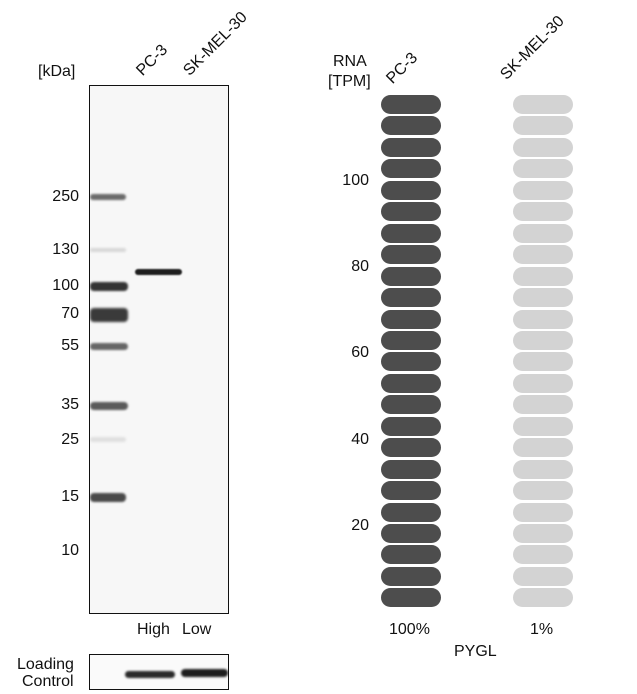 This screenshot has height=694, width=637. What do you see at coordinates (57, 71) in the screenshot?
I see `kda-axis-label: [kDa]` at bounding box center [57, 71].